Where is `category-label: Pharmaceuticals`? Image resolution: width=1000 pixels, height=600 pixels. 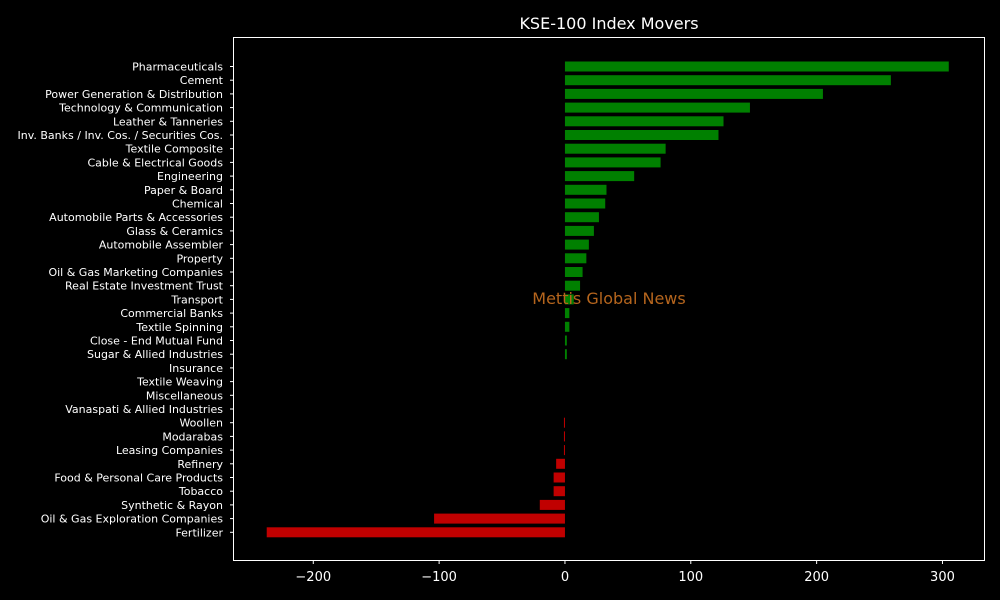 category-label: Pharmaceuticals is located at coordinates (177, 67).